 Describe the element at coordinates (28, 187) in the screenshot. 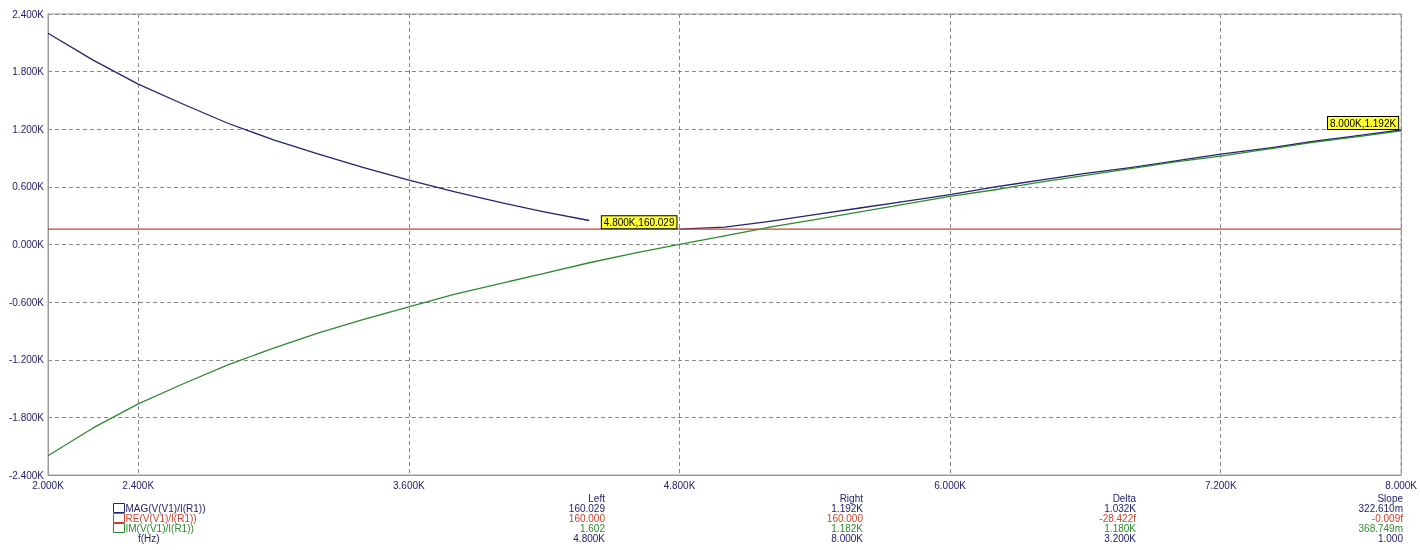

I see `y-tick-label: 0.600K` at that location.